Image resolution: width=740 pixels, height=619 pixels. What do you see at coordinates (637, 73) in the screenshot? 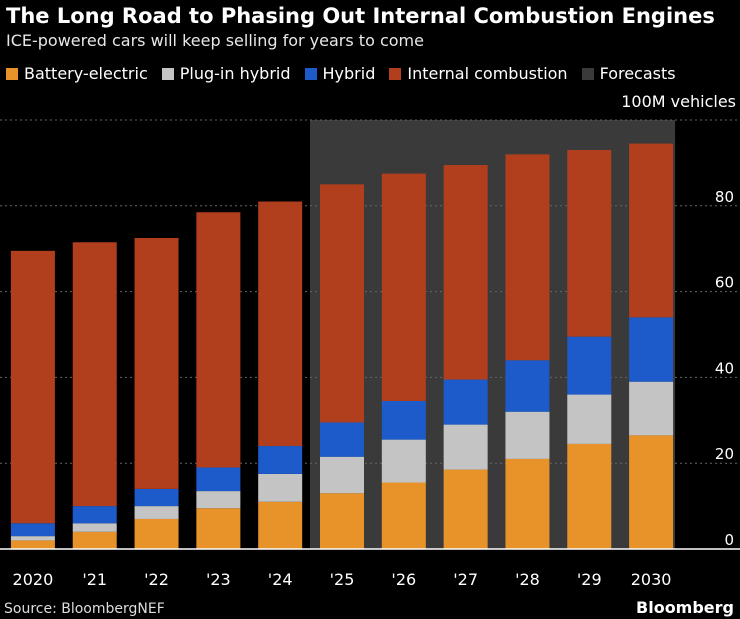
I see `legend-label-forecasts: Forecasts` at bounding box center [637, 73].